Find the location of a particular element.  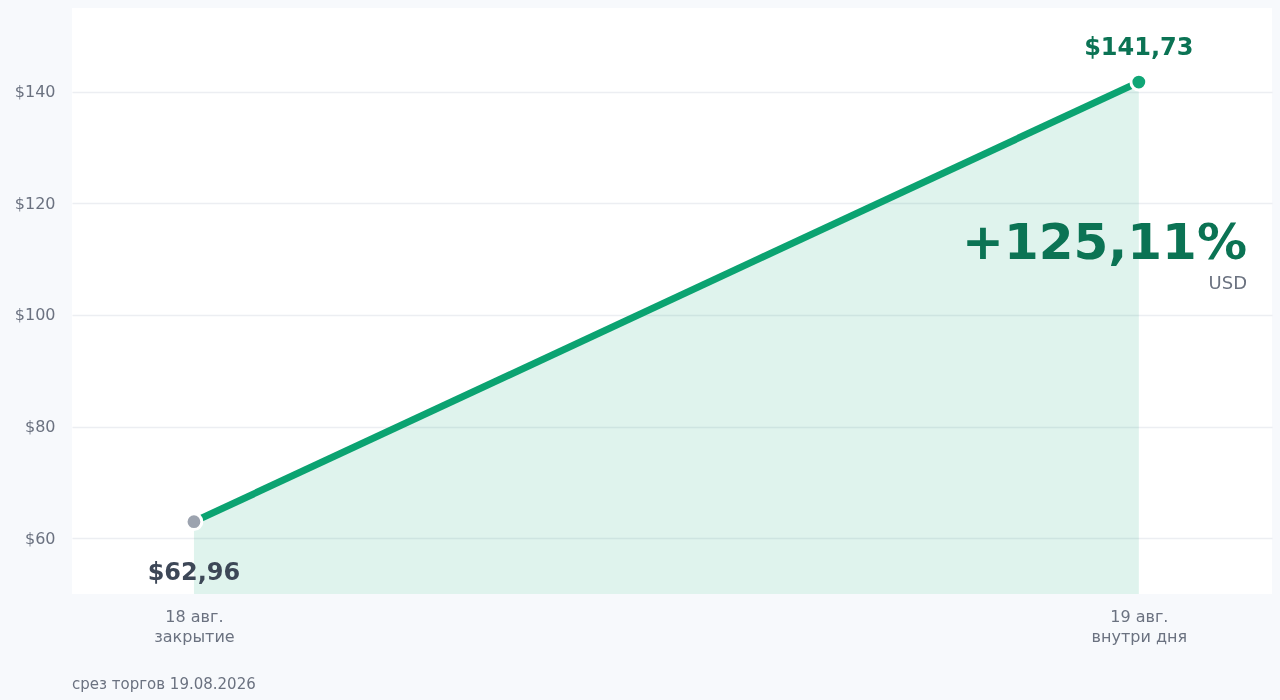

y-tick-label: $120 is located at coordinates (35, 203).